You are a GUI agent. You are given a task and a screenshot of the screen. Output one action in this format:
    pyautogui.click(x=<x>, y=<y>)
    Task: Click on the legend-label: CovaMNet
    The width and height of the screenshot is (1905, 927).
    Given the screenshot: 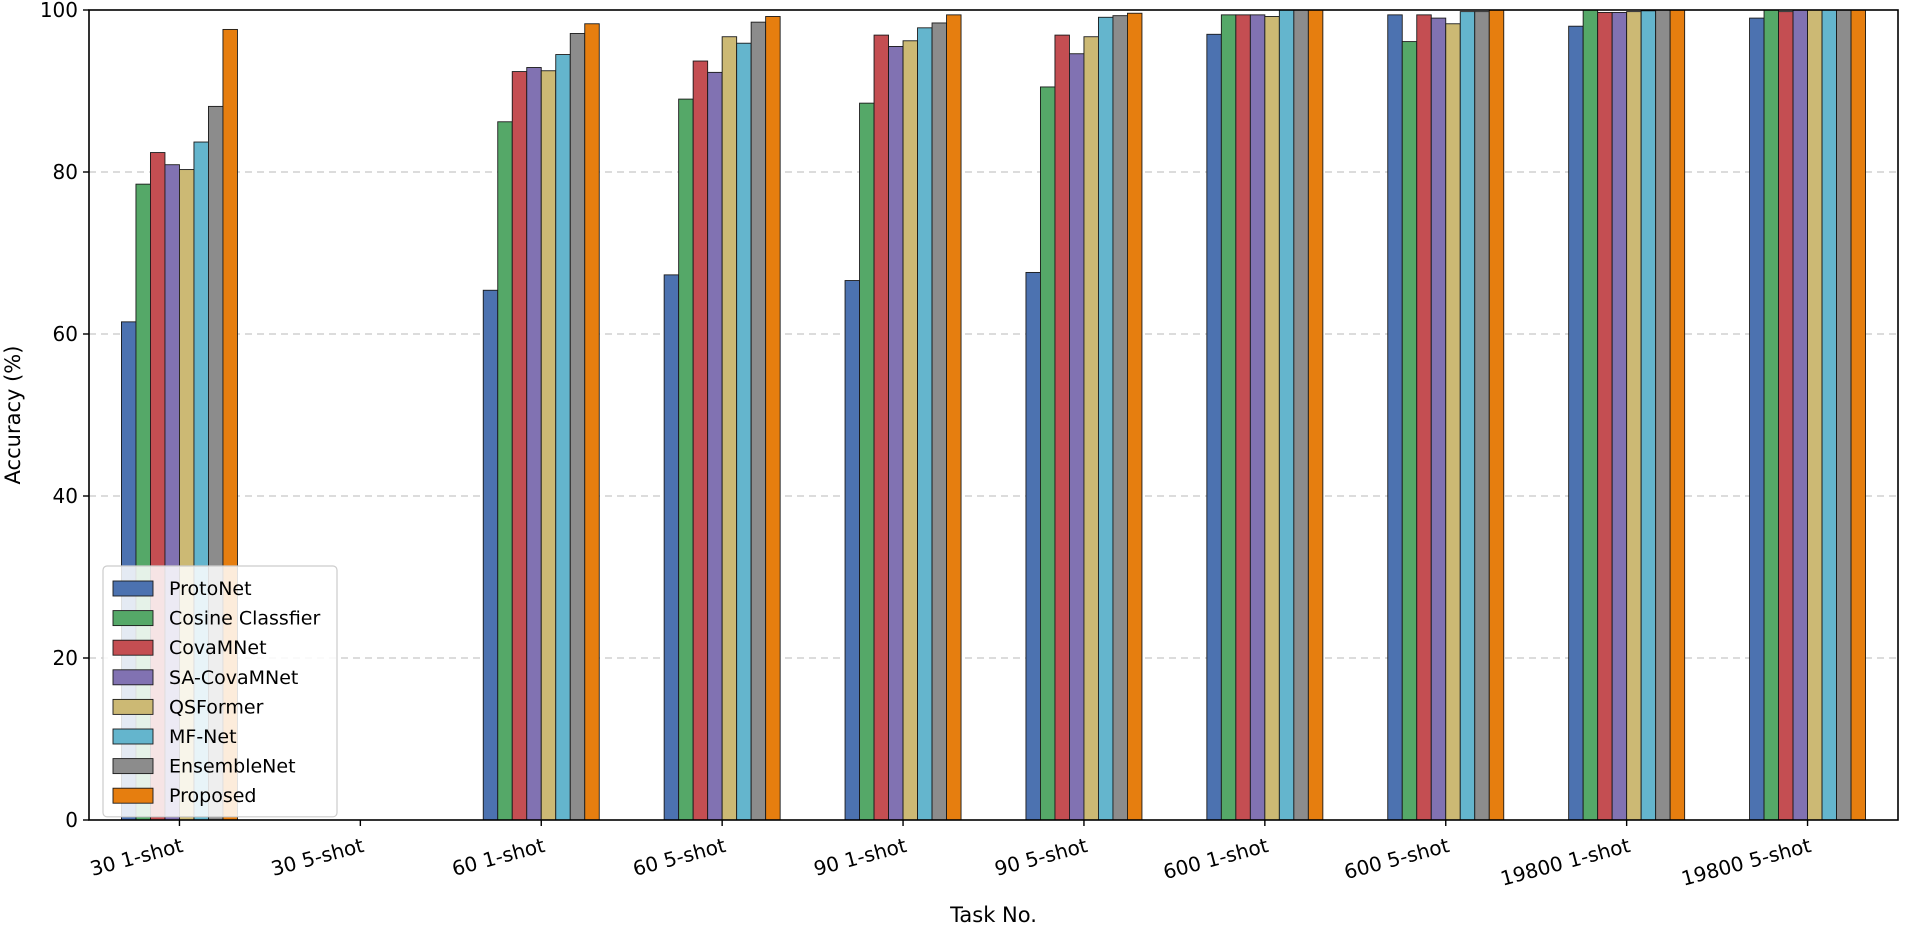 What is the action you would take?
    pyautogui.click(x=218, y=648)
    